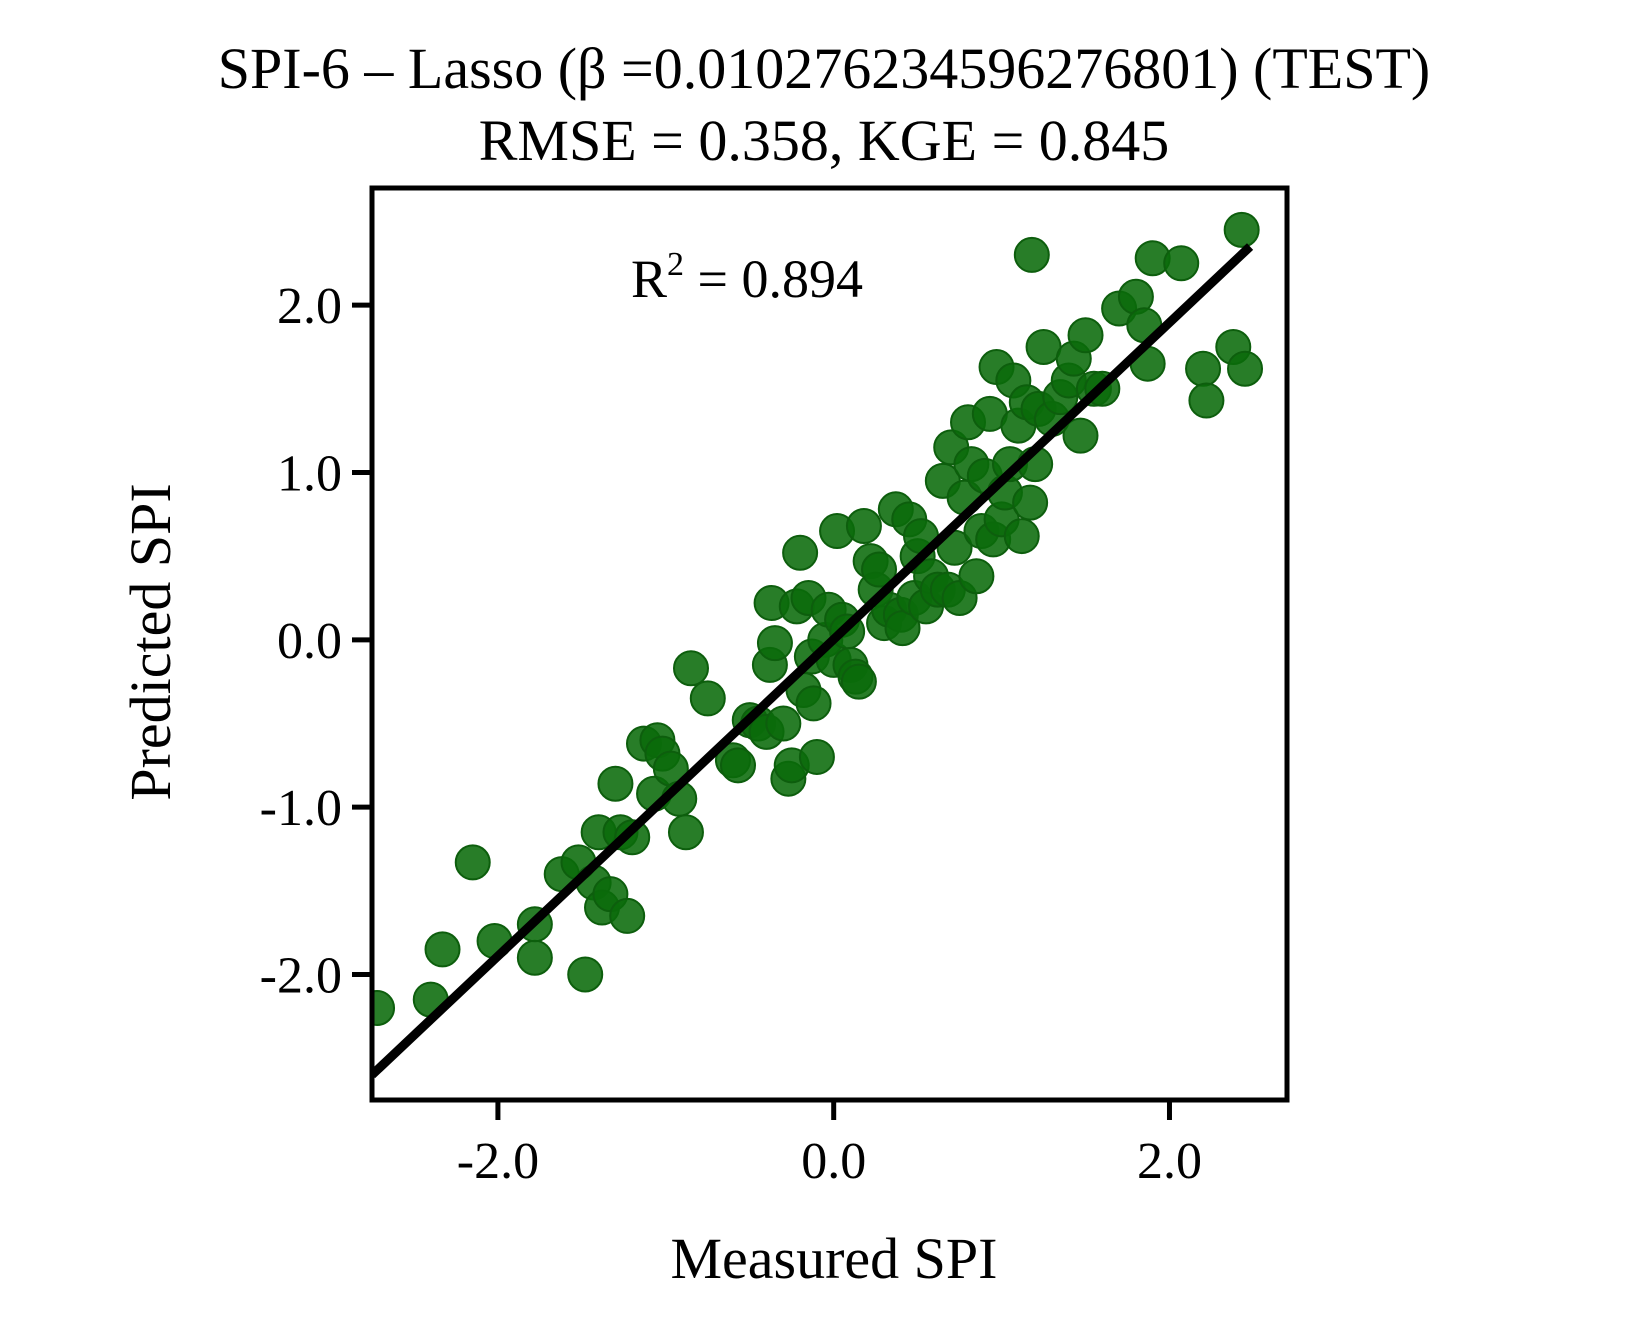  Describe the element at coordinates (309, 641) in the screenshot. I see `y-tick-label: 0.0` at that location.